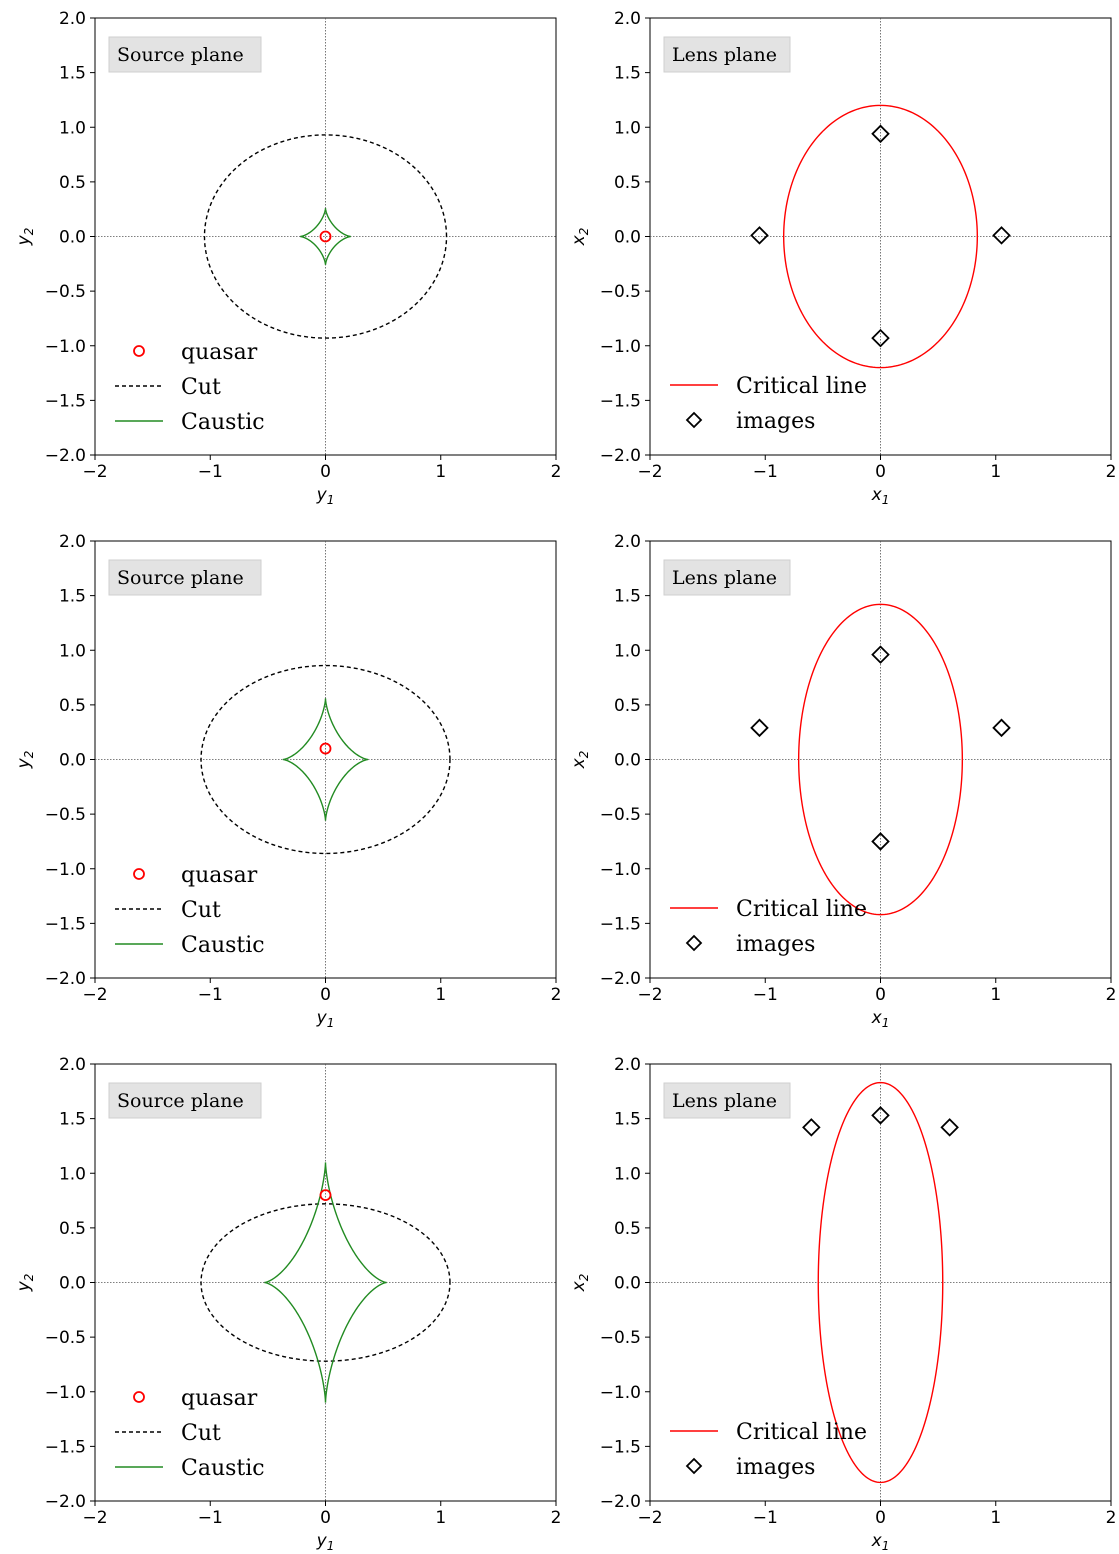 This screenshot has width=1119, height=1554. Describe the element at coordinates (219, 1398) in the screenshot. I see `legend-label: quasar` at that location.